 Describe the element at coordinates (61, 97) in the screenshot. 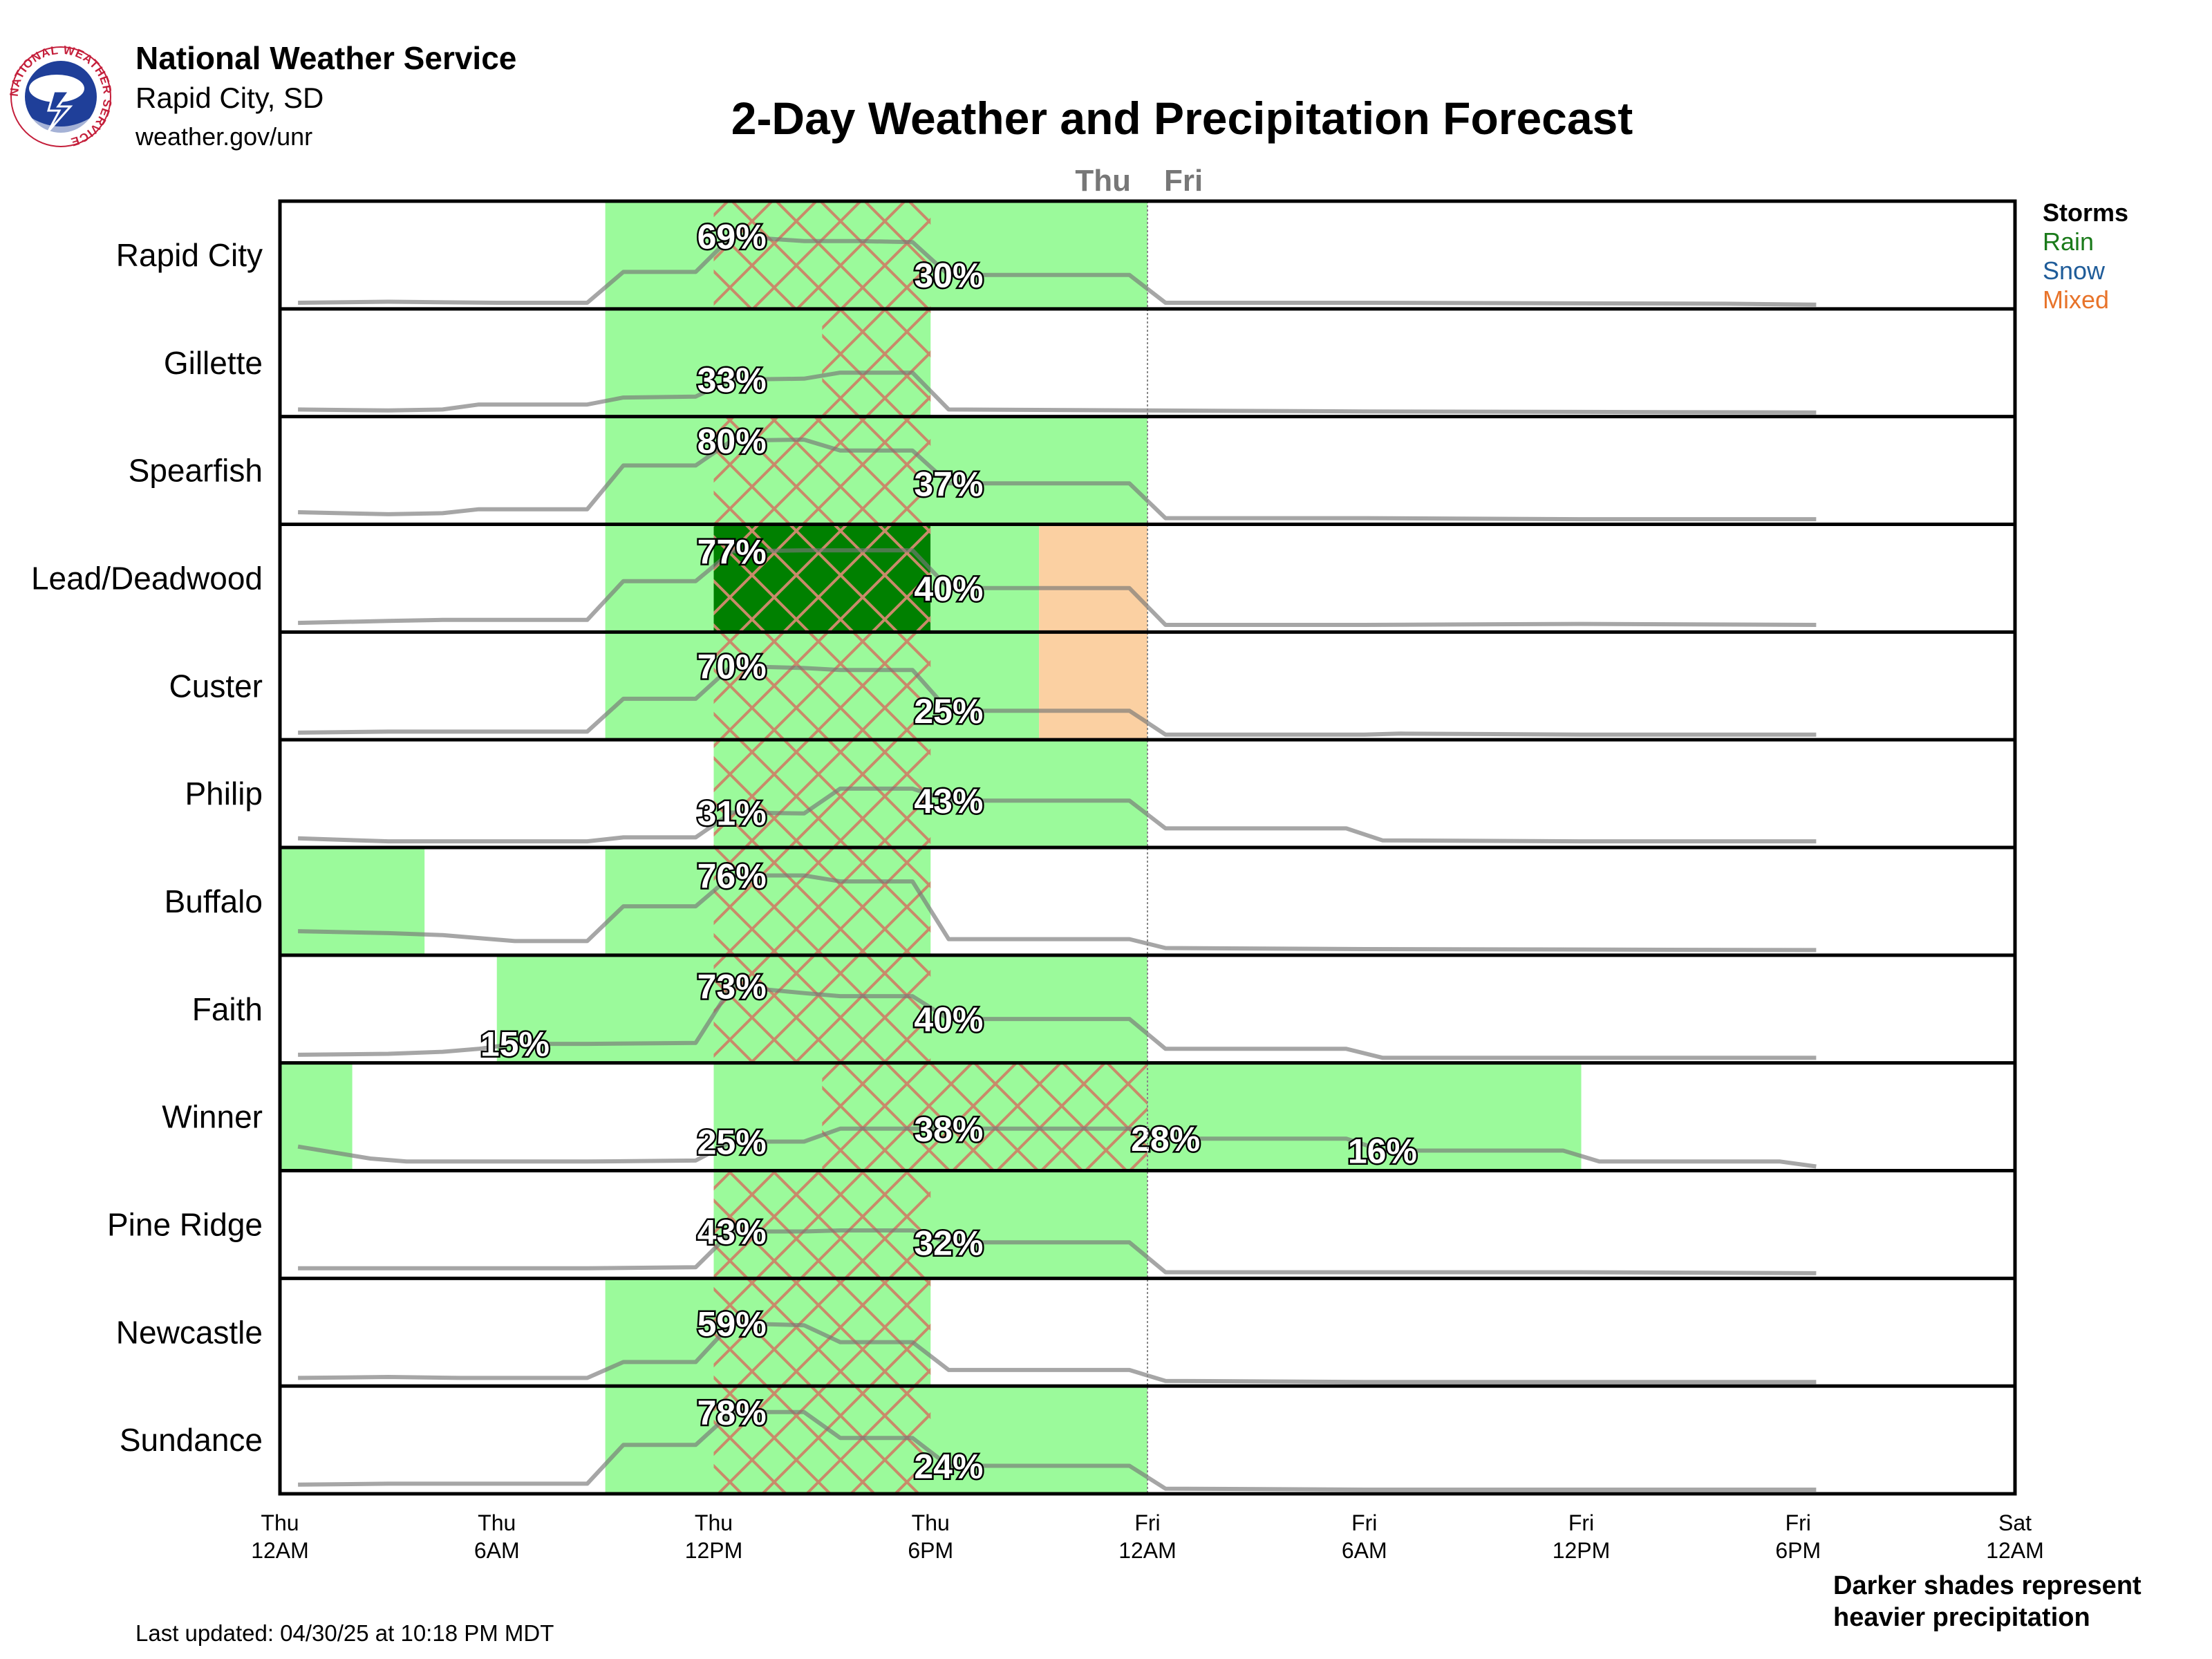

I see `nws-logo: NATIONAL WEATHER SERVICE` at that location.